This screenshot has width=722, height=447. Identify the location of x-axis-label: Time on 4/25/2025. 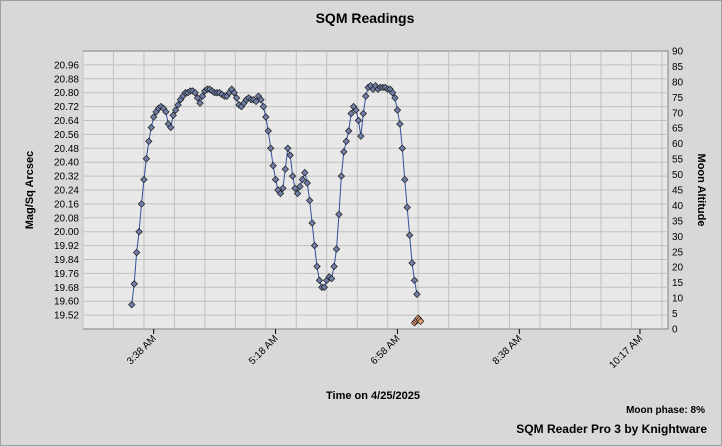
(373, 396).